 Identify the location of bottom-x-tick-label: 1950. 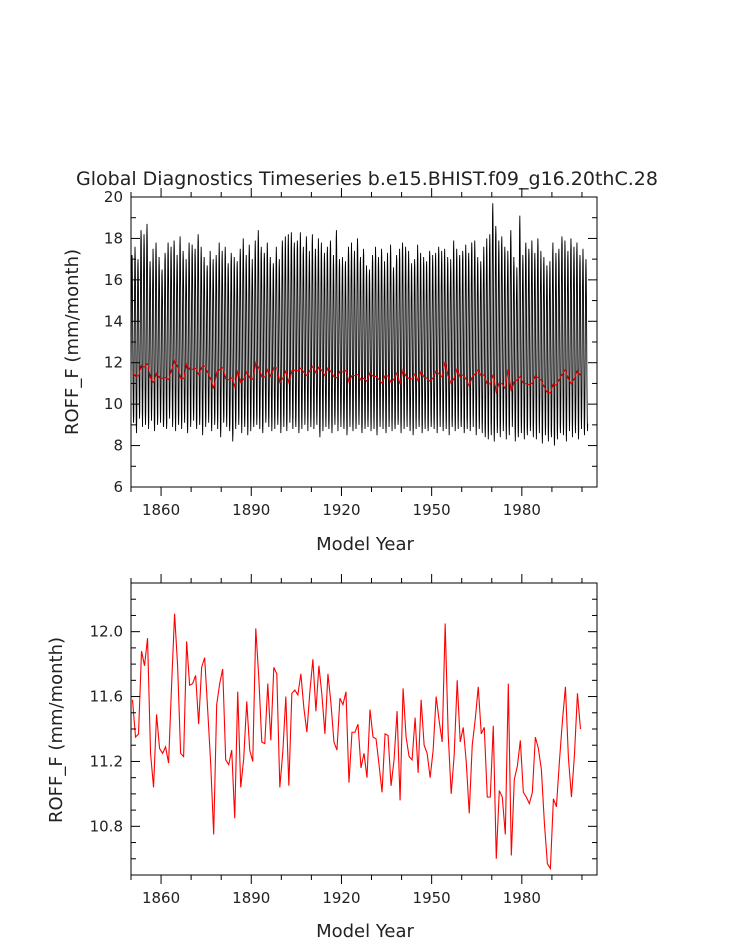
(432, 898).